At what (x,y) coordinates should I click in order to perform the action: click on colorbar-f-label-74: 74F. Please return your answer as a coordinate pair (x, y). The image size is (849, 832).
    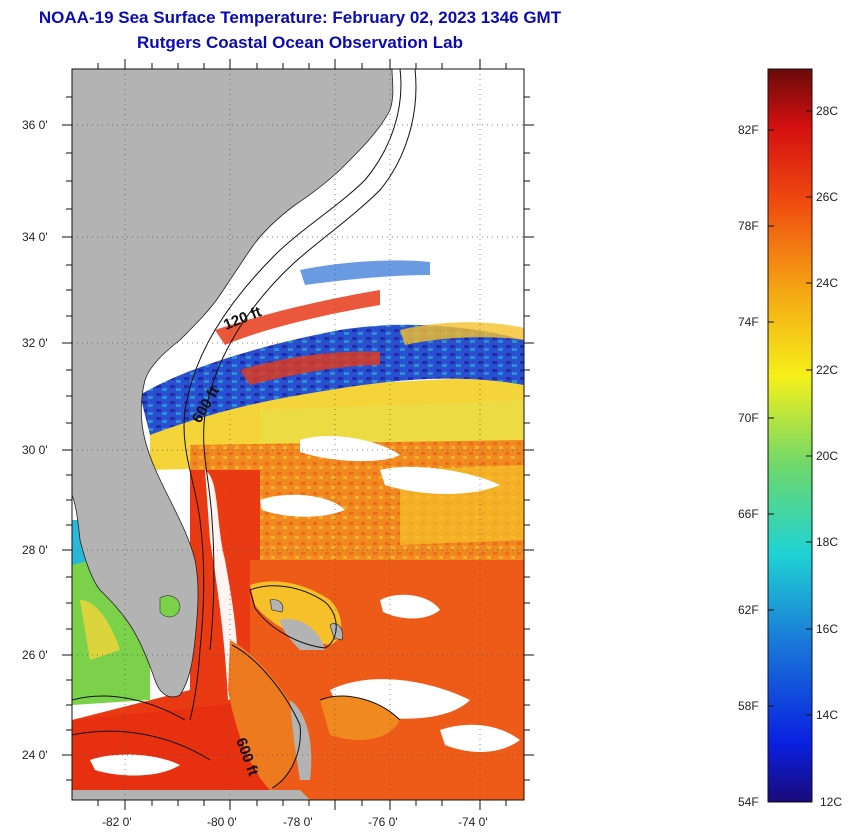
    Looking at the image, I should click on (748, 322).